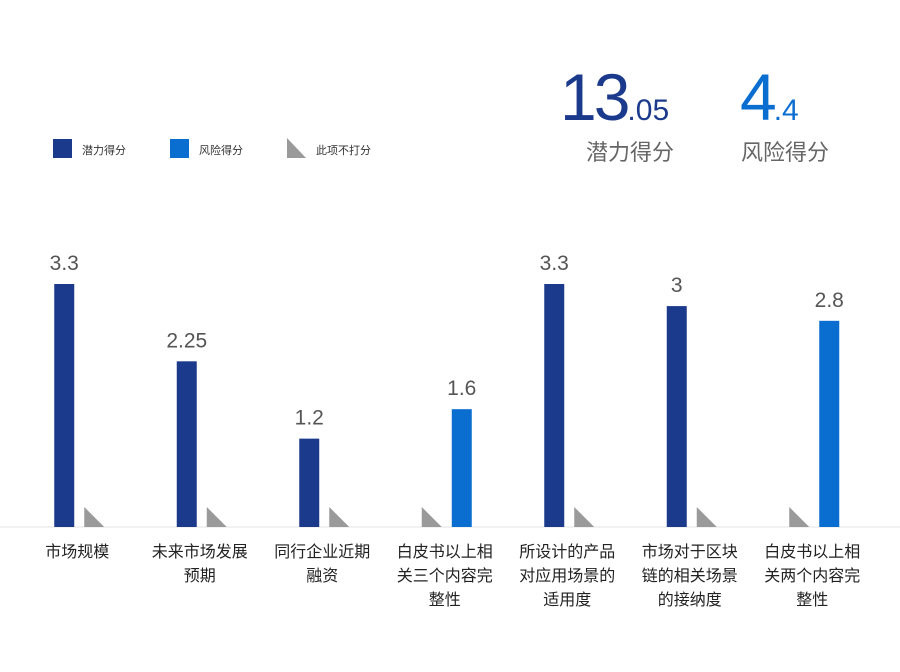 The height and width of the screenshot is (672, 900). What do you see at coordinates (309, 418) in the screenshot?
I see `value-label: 1.2` at bounding box center [309, 418].